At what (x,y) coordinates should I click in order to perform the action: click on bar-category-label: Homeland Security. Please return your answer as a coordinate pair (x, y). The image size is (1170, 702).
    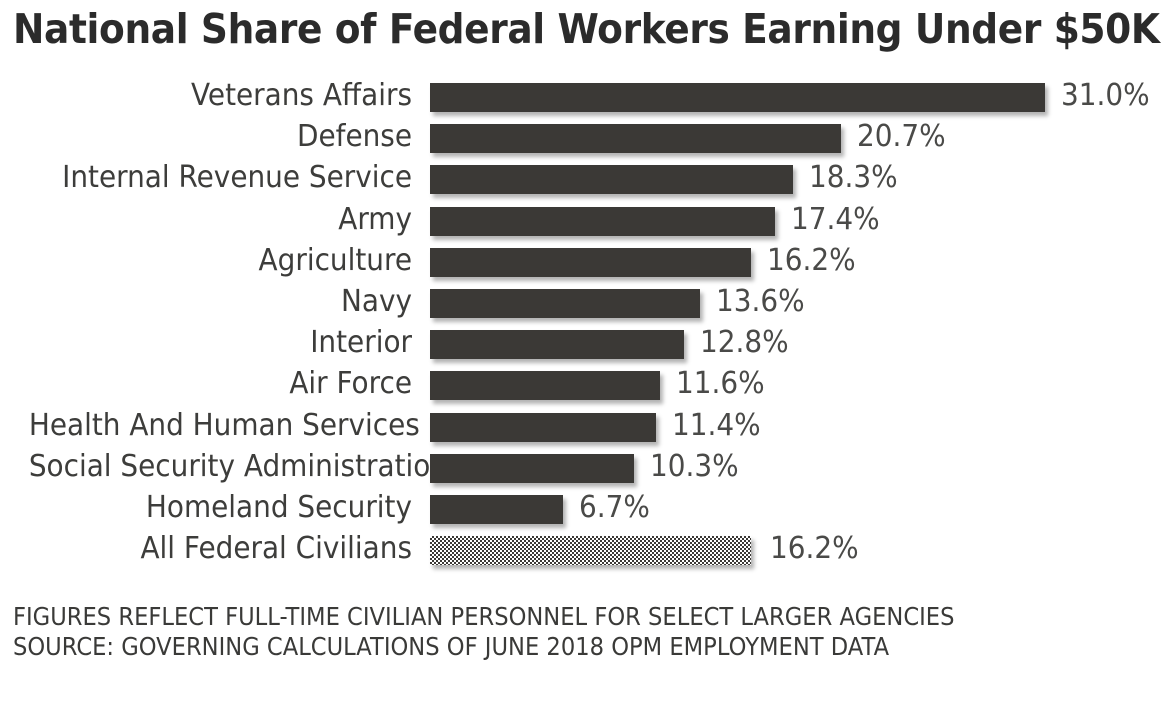
    Looking at the image, I should click on (278, 507).